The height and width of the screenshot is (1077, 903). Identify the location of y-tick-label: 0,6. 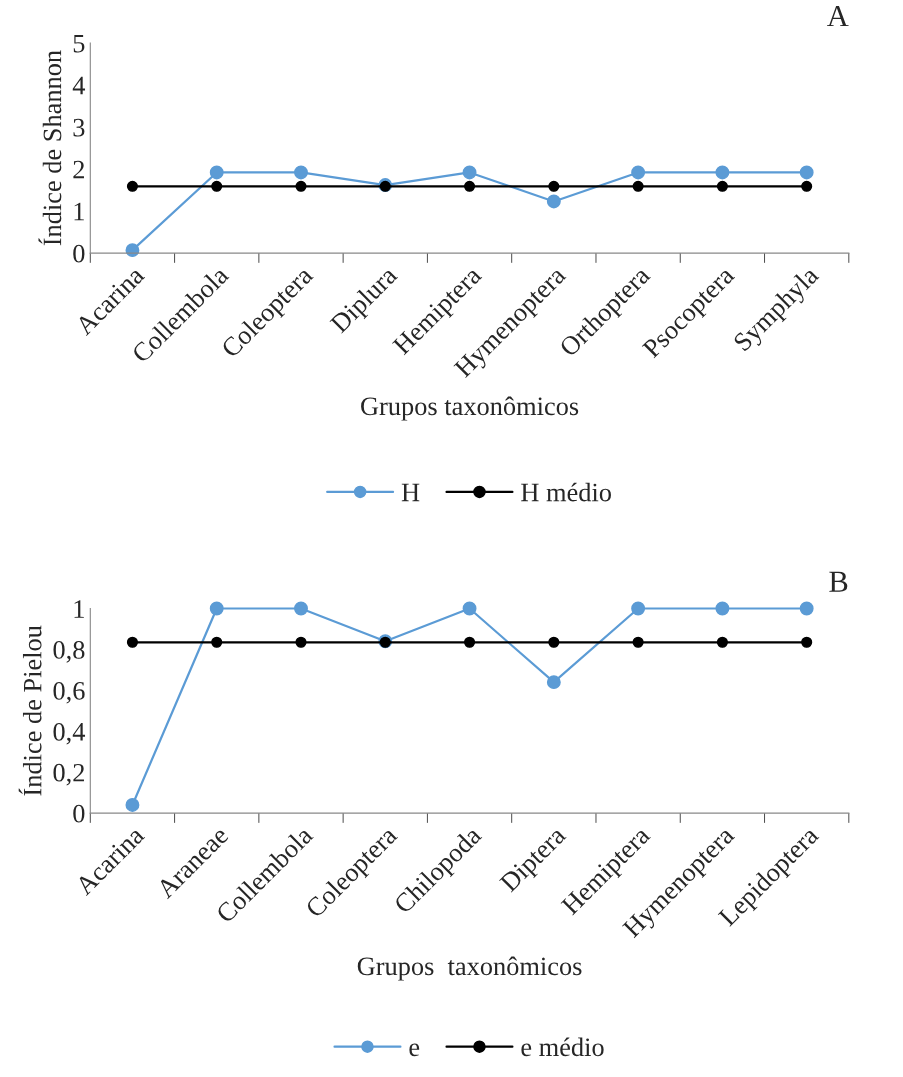
(69, 692).